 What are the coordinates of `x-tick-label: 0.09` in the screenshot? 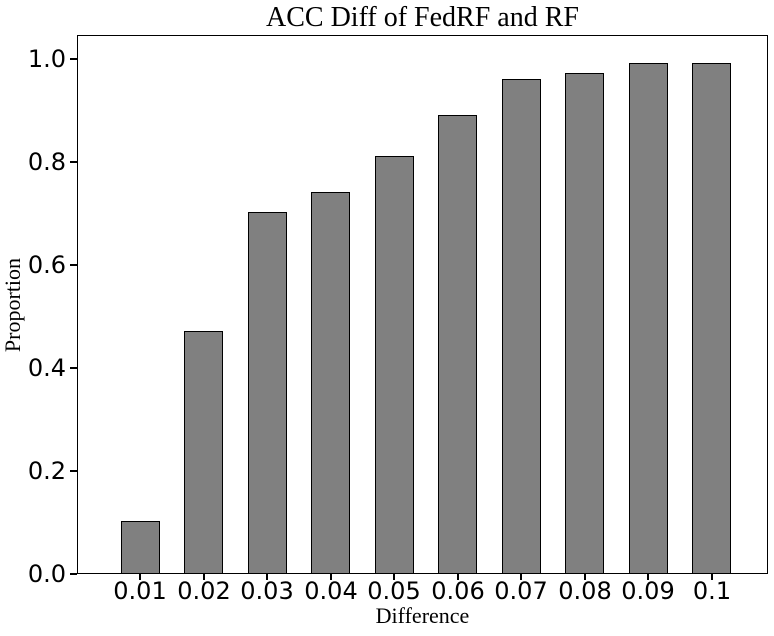 It's located at (648, 591).